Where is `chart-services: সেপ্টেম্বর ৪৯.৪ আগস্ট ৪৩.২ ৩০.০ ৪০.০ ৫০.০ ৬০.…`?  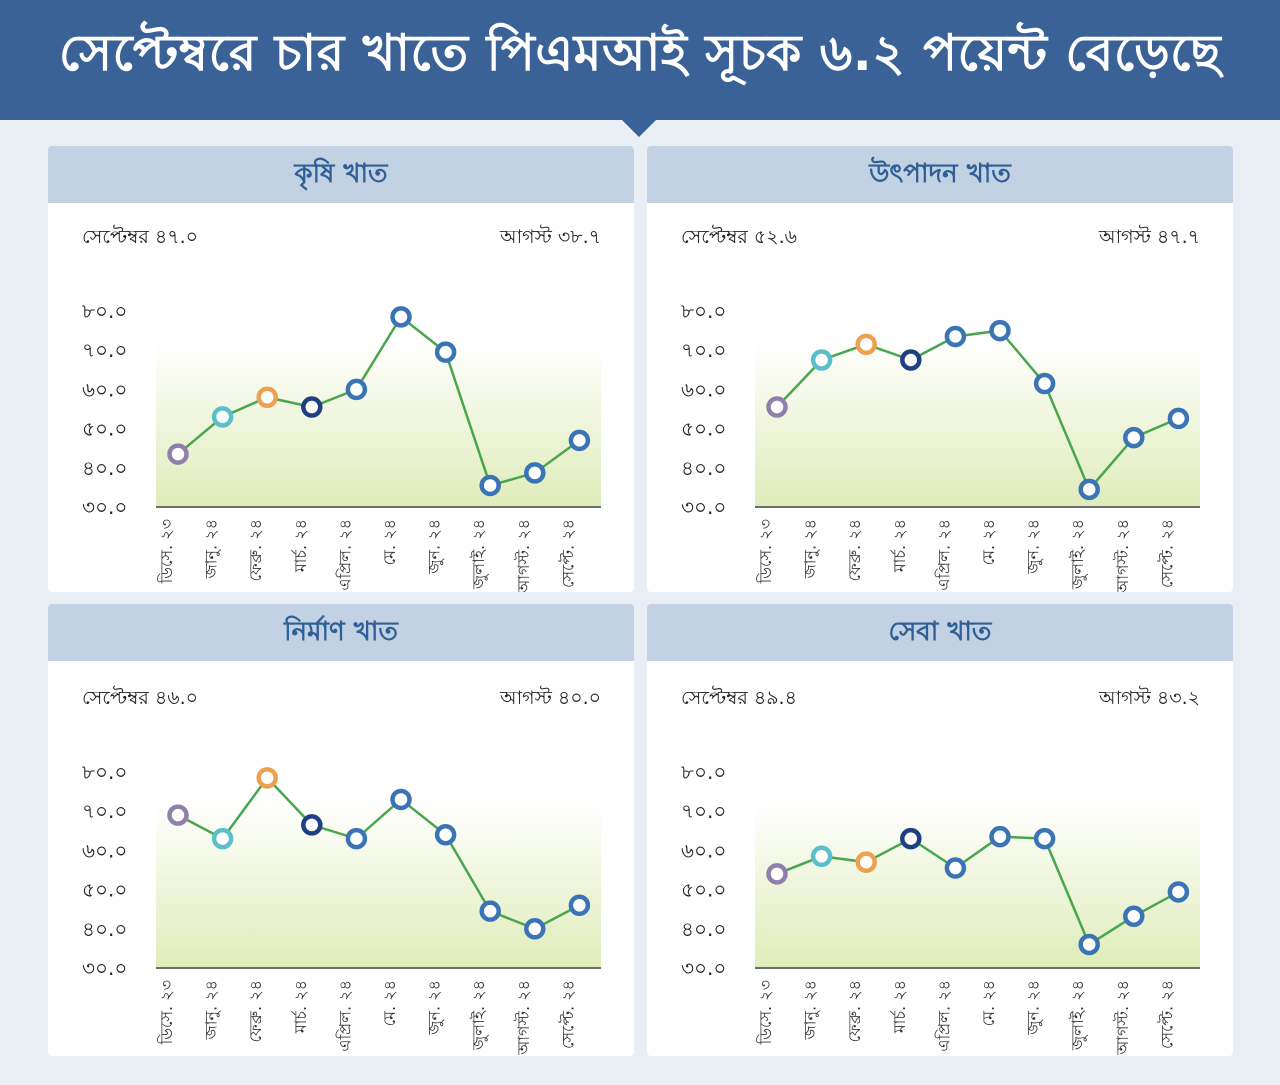 chart-services: সেপ্টেম্বর ৪৯.৪ আগস্ট ৪৩.২ ৩০.০ ৪০.০ ৫০.০ ৬০.… is located at coordinates (940, 871).